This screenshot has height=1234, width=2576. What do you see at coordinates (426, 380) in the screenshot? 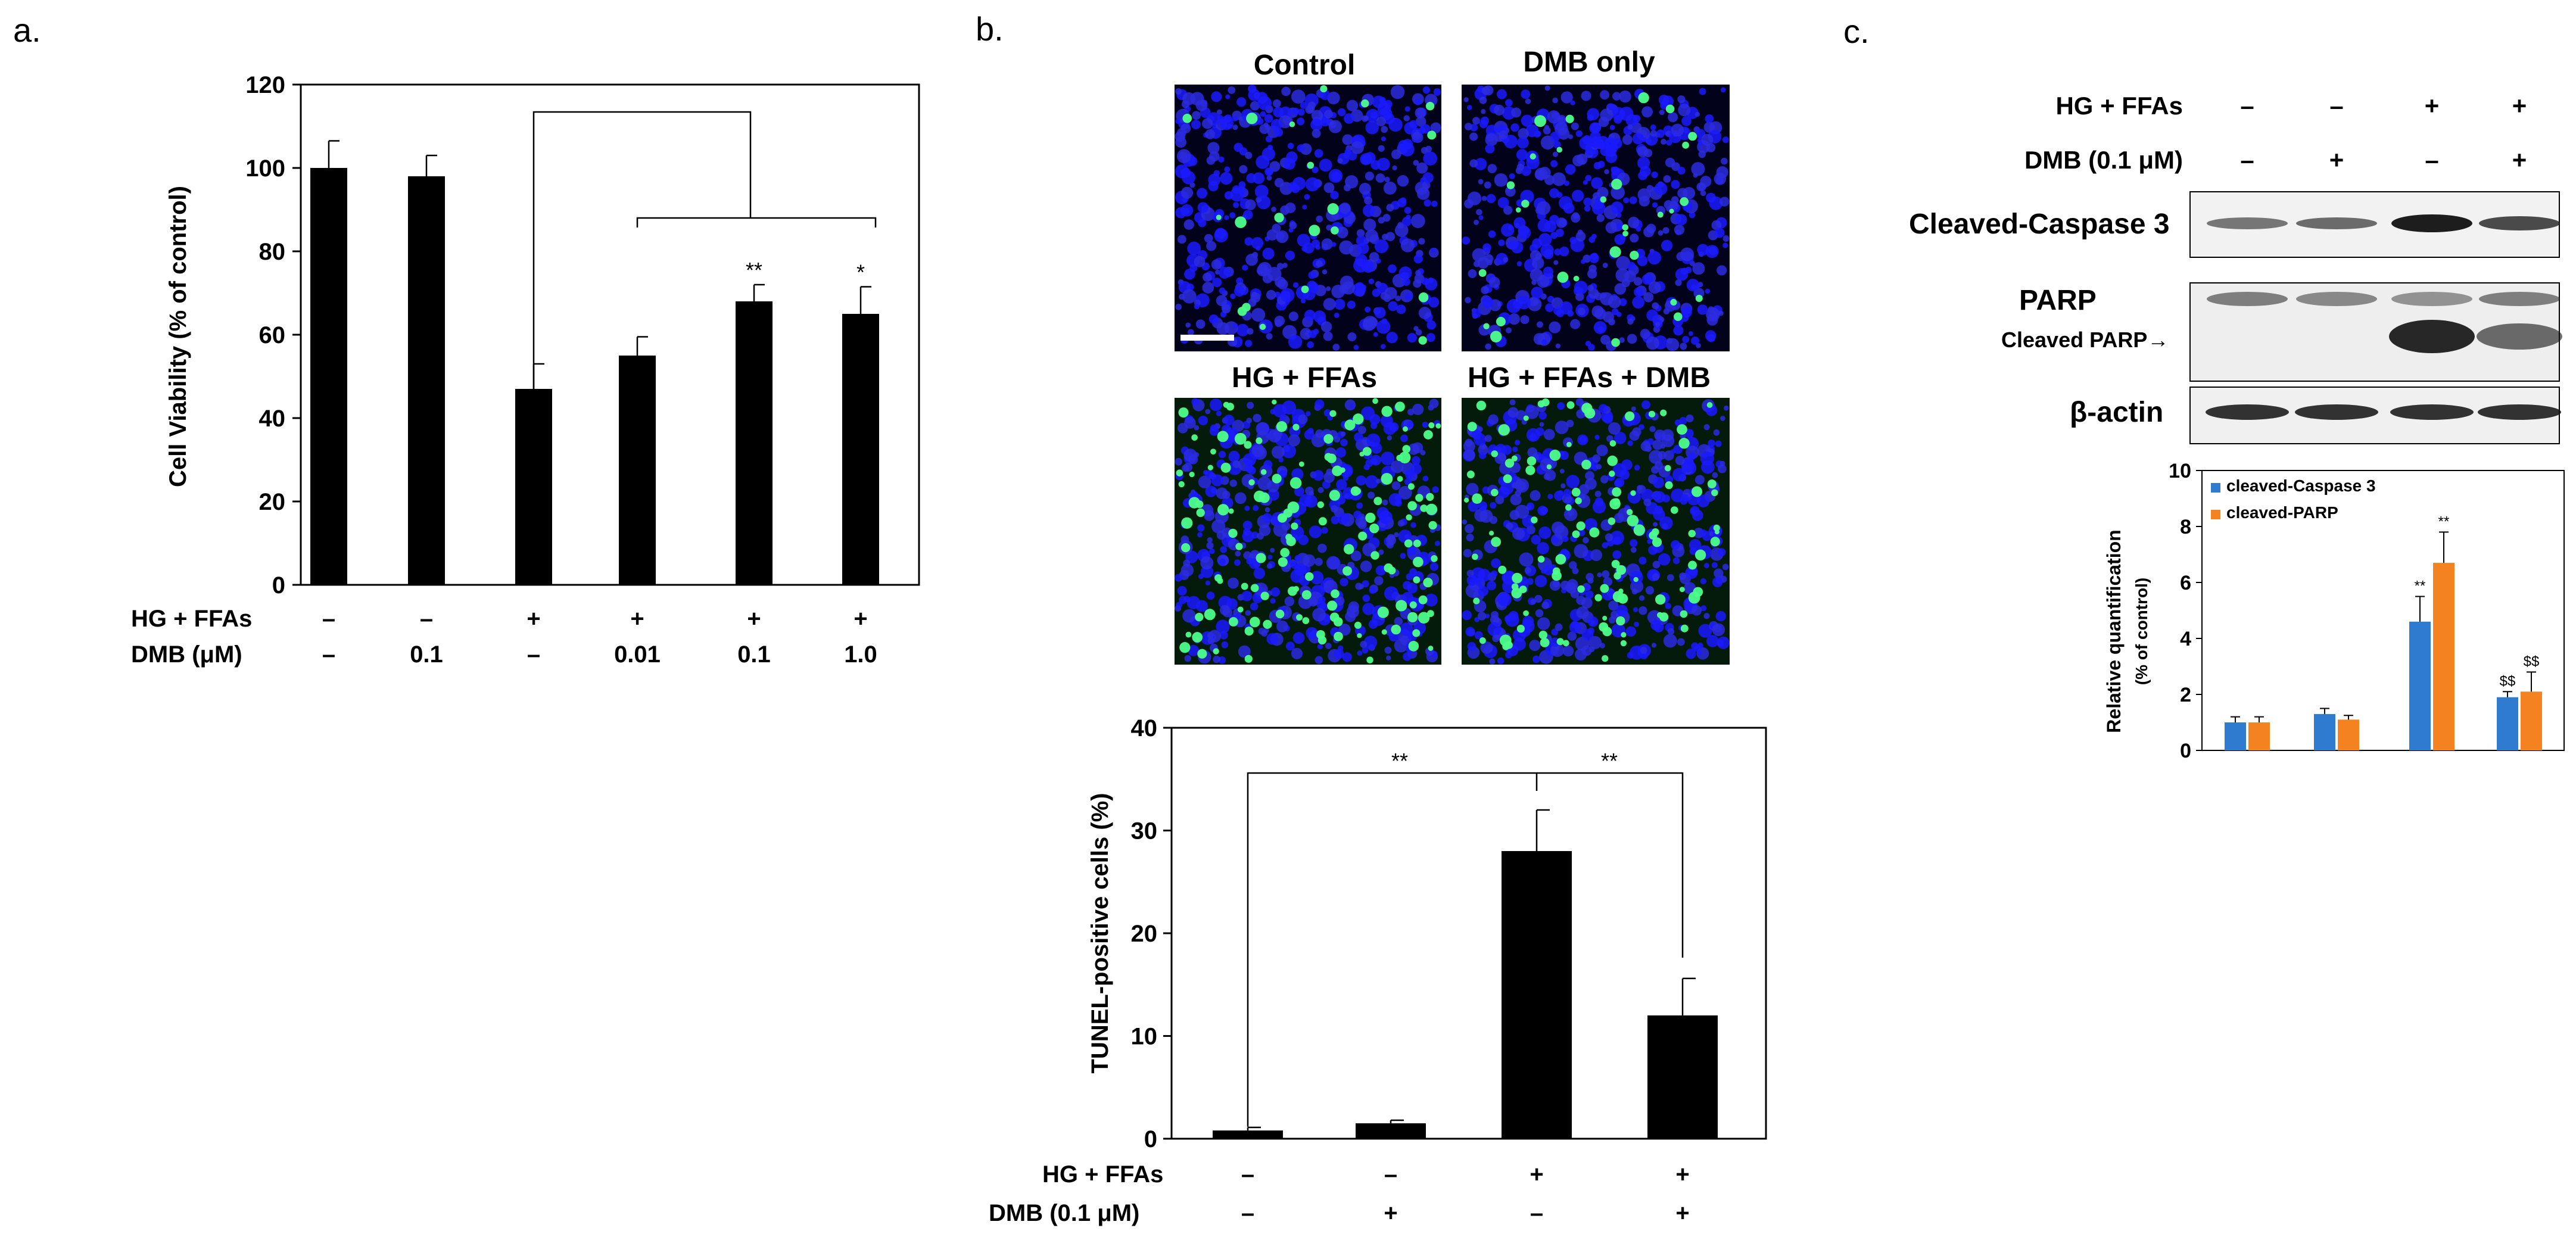
I see `chart-a-bar` at bounding box center [426, 380].